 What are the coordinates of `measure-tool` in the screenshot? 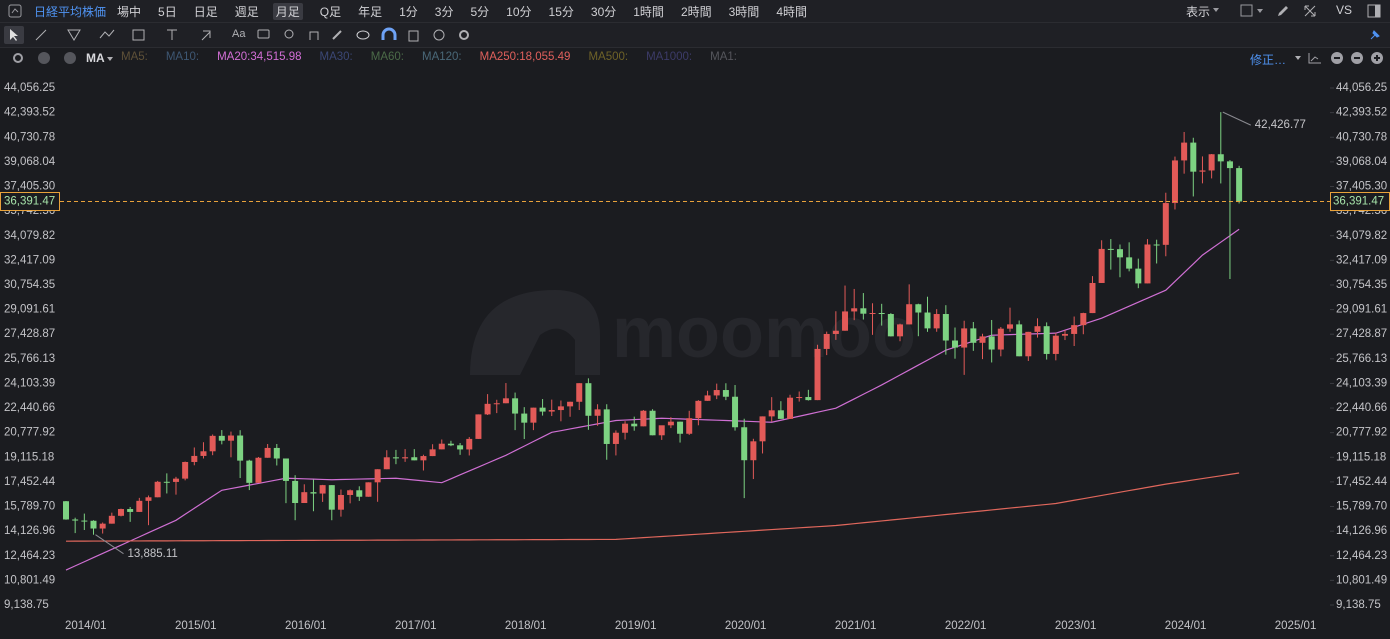 It's located at (172, 34).